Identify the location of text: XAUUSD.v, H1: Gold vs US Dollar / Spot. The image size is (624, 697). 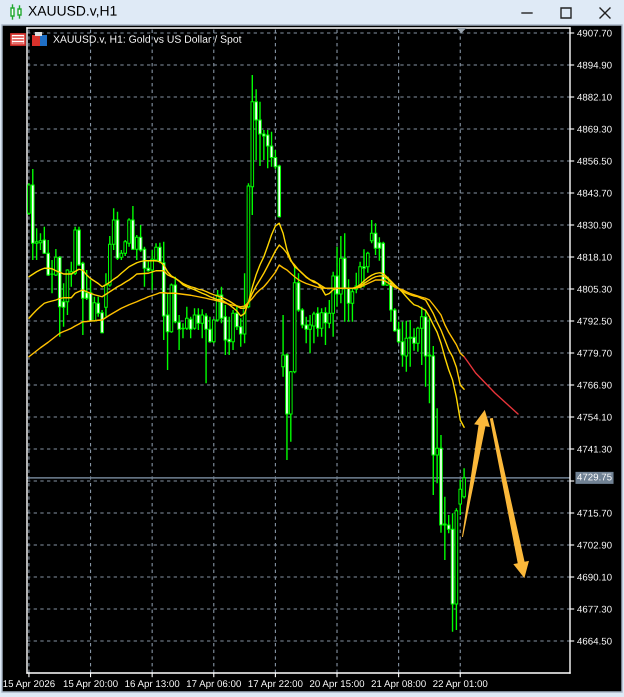
(147, 40).